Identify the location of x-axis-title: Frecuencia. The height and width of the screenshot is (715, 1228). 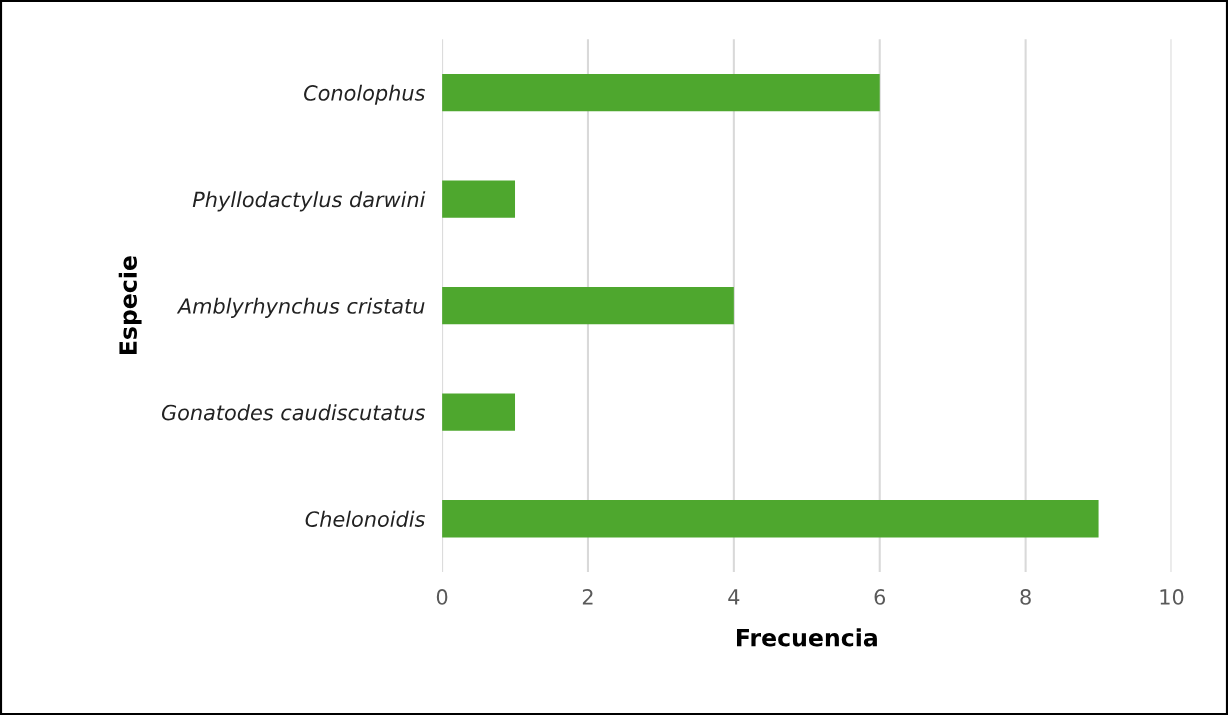
(807, 637).